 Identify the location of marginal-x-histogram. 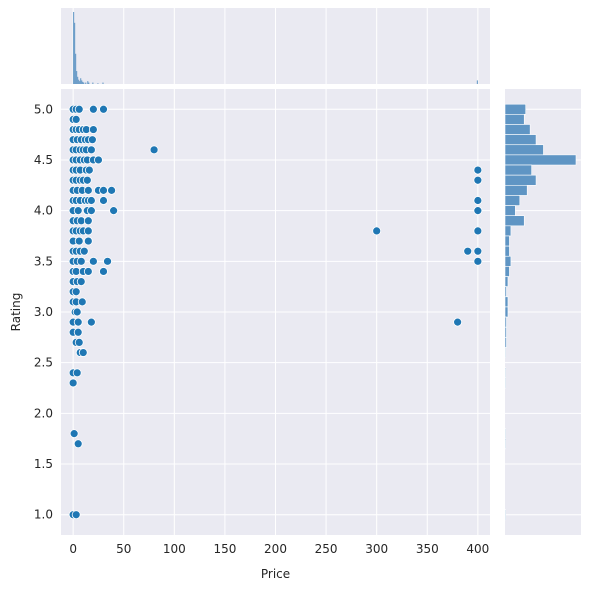
(275, 48).